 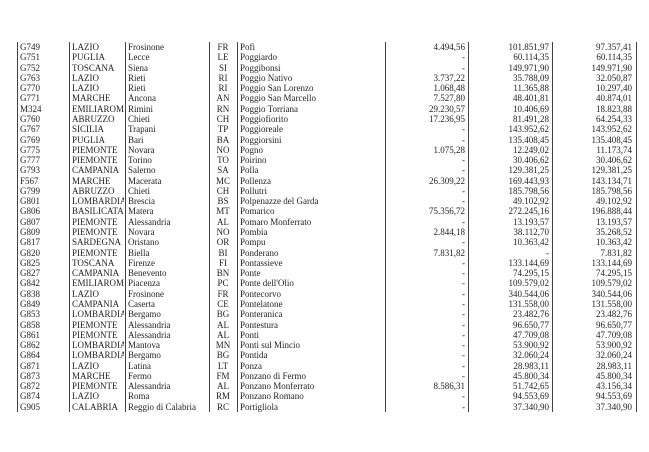 What do you see at coordinates (614, 47) in the screenshot?
I see `cell-v3: 97.357,41` at bounding box center [614, 47].